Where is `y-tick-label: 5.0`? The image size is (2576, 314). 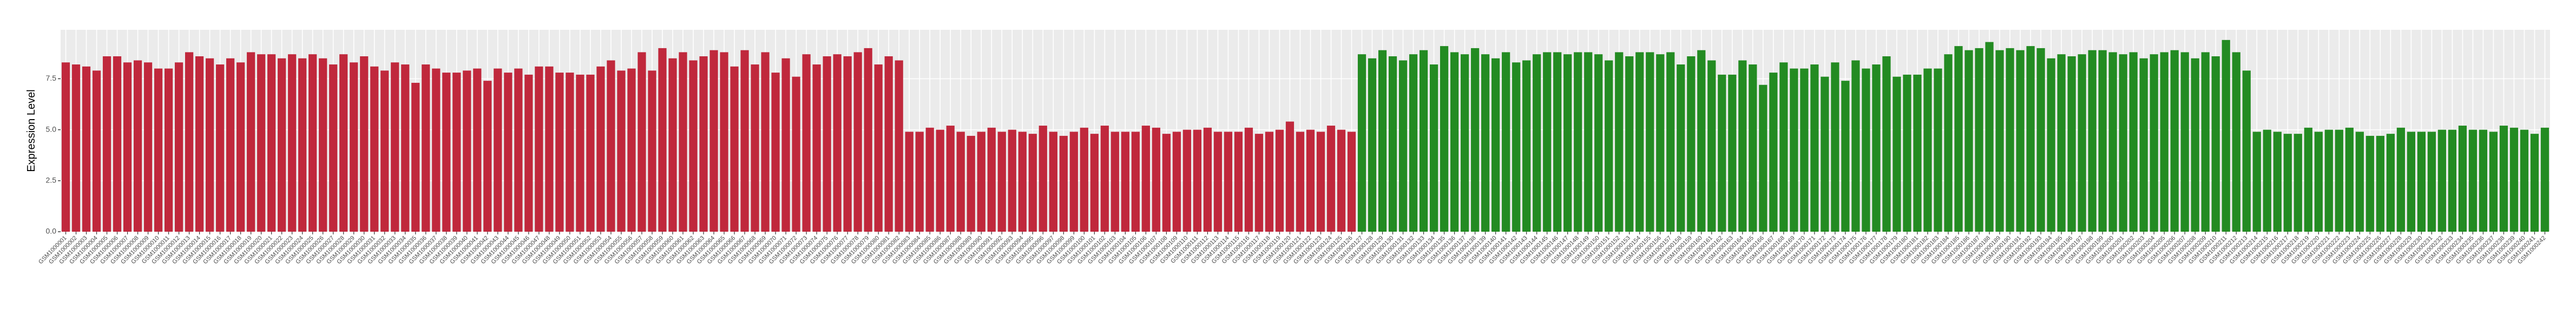 y-tick-label: 5.0 is located at coordinates (51, 129).